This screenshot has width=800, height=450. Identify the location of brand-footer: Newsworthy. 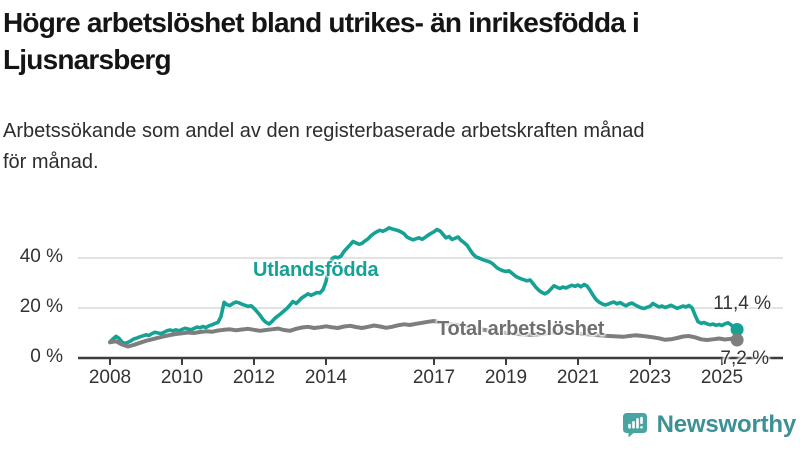
(708, 425).